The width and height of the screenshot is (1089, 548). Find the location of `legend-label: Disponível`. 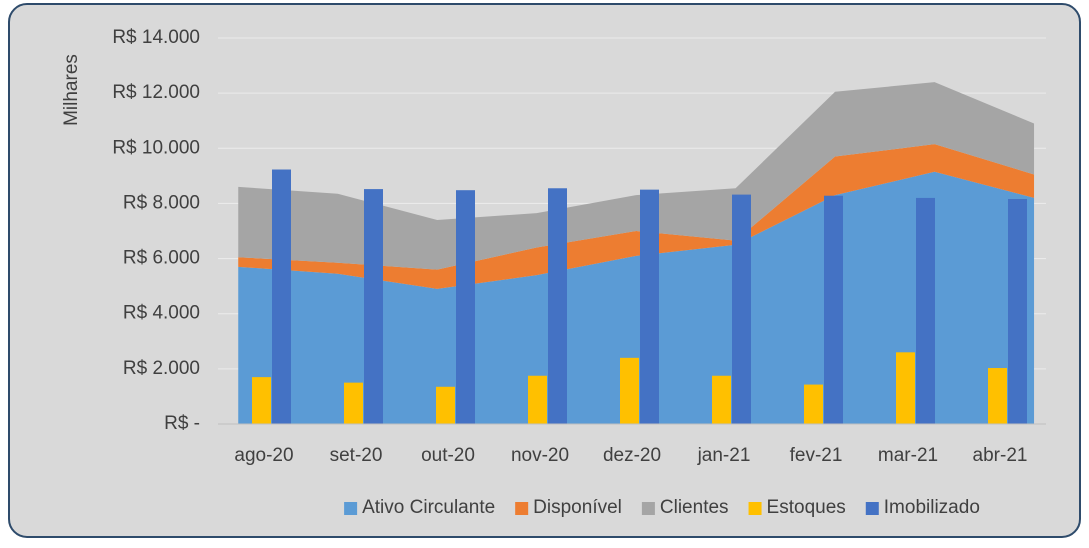

legend-label: Disponível is located at coordinates (577, 507).